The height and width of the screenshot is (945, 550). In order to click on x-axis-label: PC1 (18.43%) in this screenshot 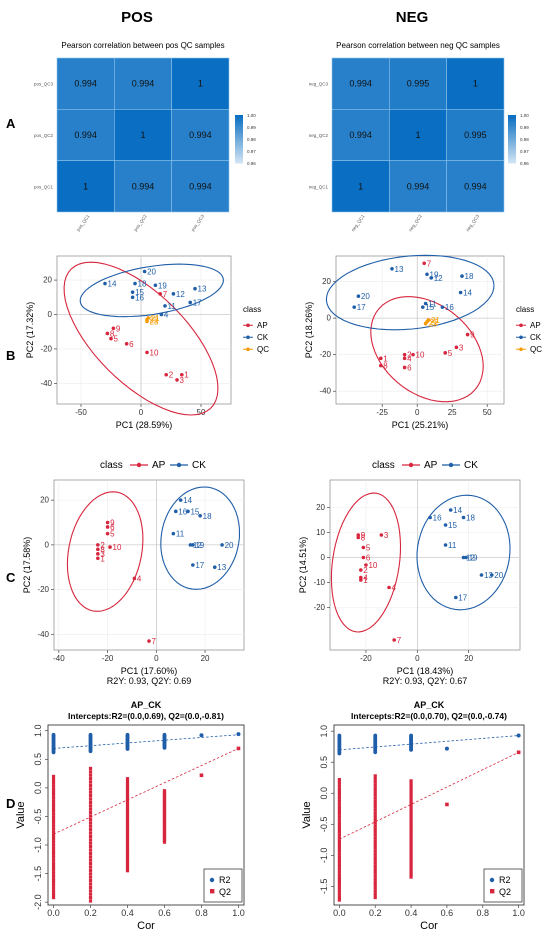, I will do `click(425, 671)`.